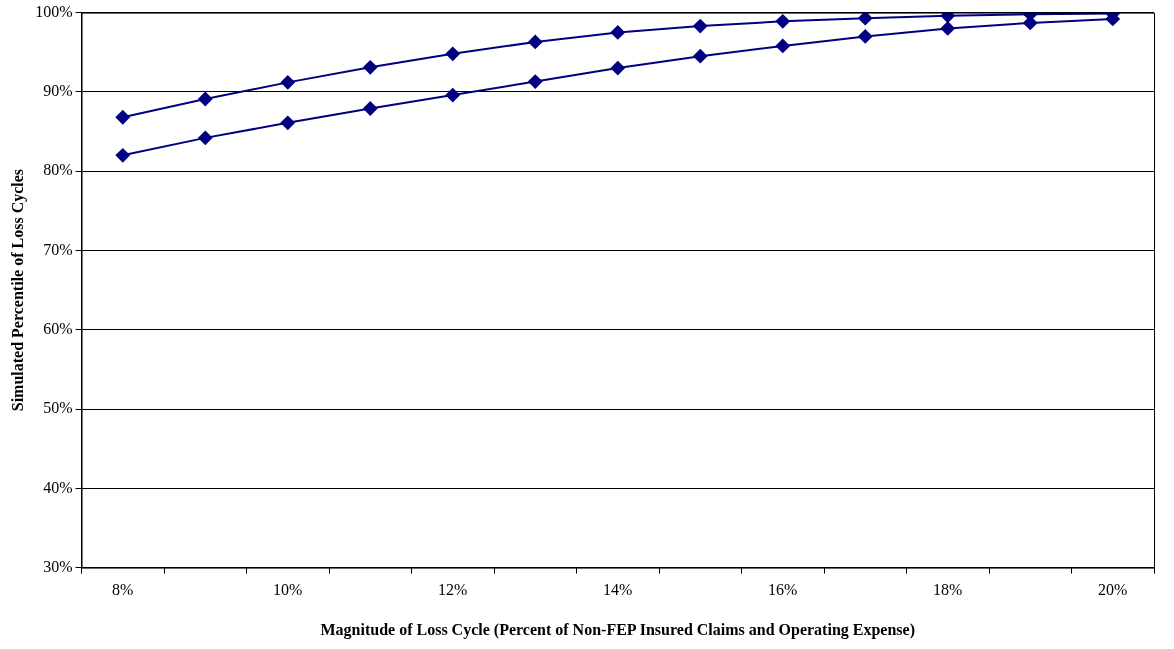 The height and width of the screenshot is (649, 1174). I want to click on x-tick-label: 20%, so click(1113, 590).